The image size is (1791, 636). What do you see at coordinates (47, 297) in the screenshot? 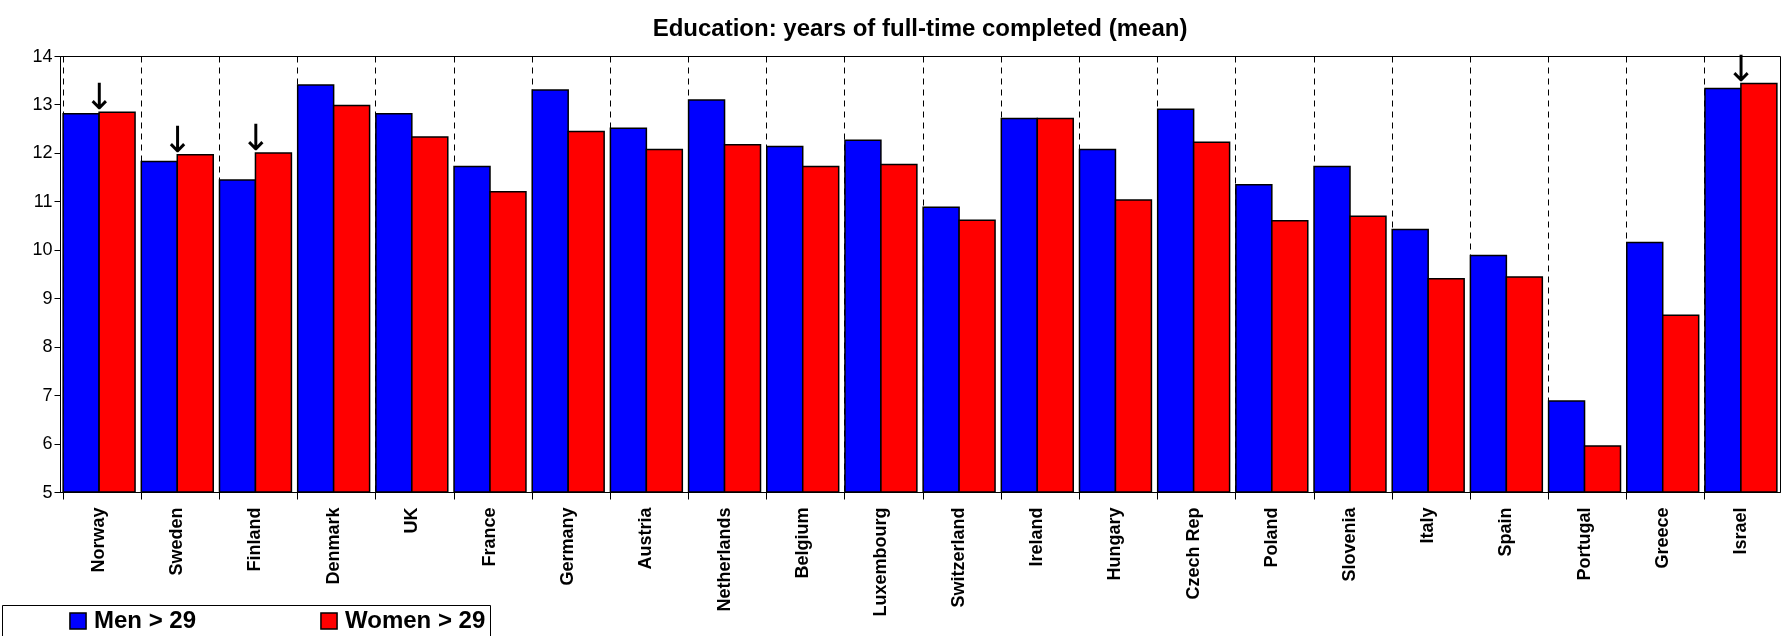
I see `y-tick-label: 9` at bounding box center [47, 297].